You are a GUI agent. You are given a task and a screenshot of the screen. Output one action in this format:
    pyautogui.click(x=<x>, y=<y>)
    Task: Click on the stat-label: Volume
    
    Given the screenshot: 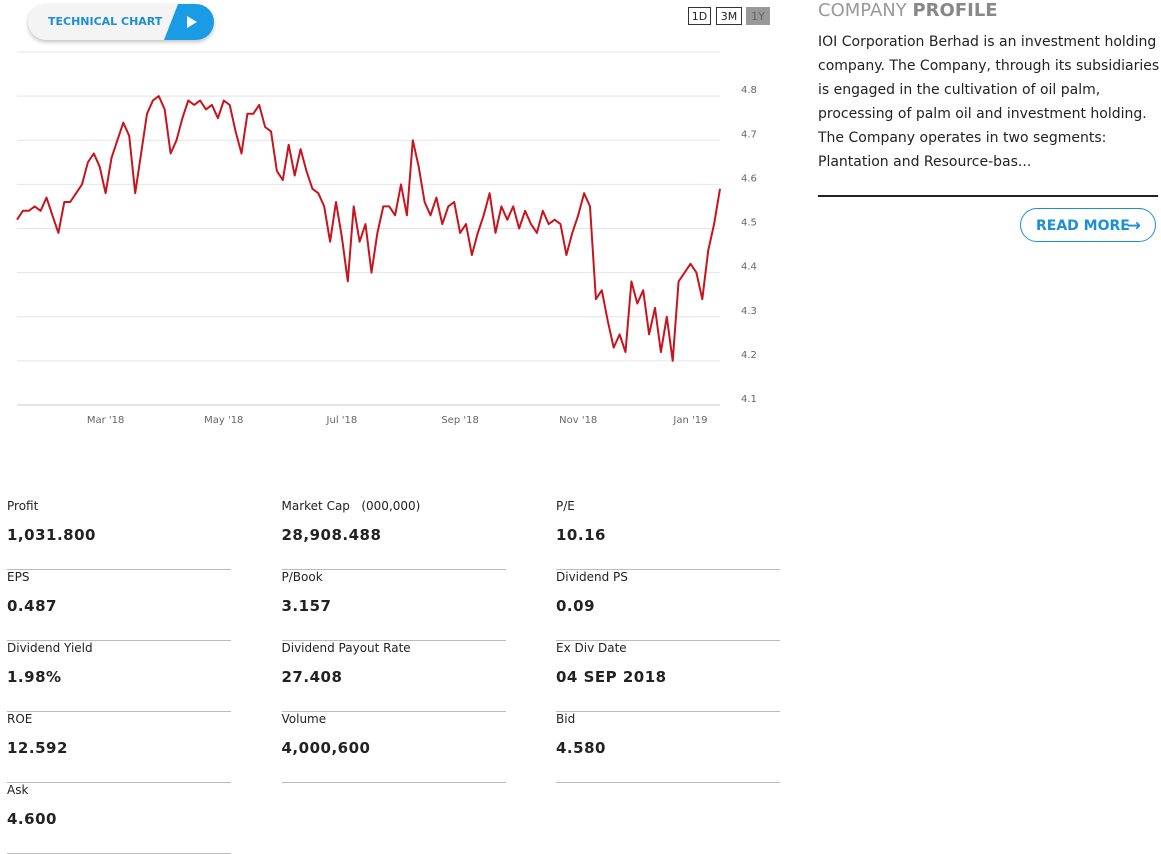 What is the action you would take?
    pyautogui.click(x=304, y=719)
    